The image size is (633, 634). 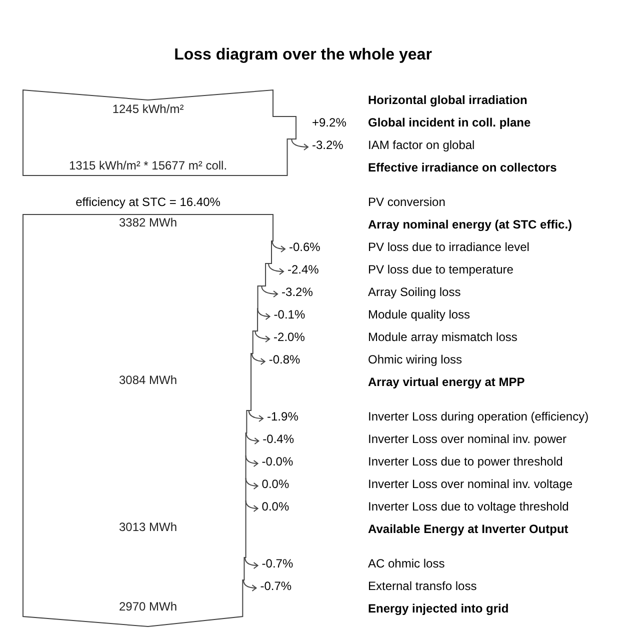 I want to click on category-label: Array nominal energy (at STC effic.), so click(x=470, y=225).